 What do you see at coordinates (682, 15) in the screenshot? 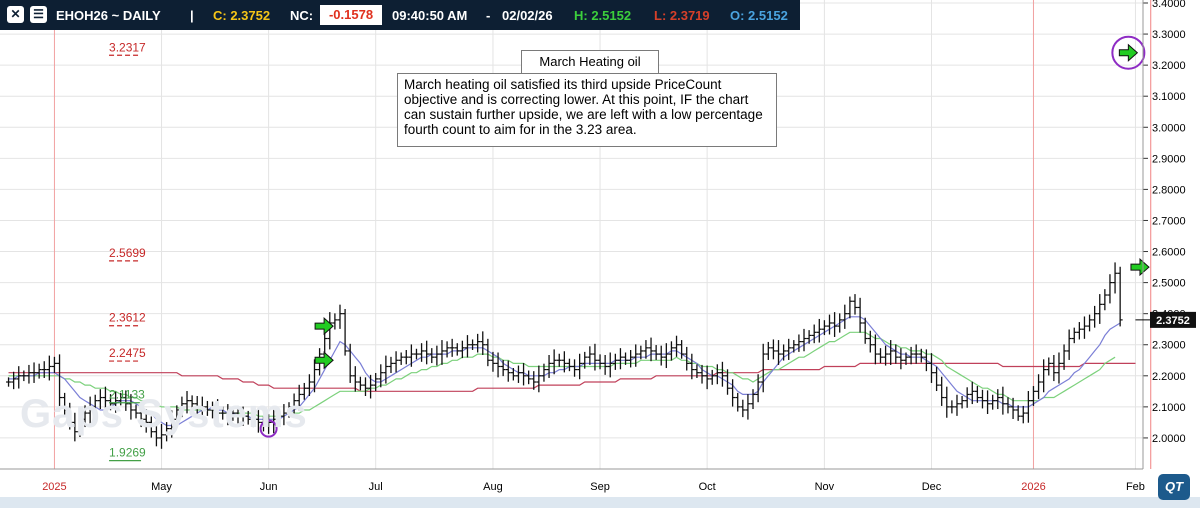
I see `low-value: L: 2.3719` at bounding box center [682, 15].